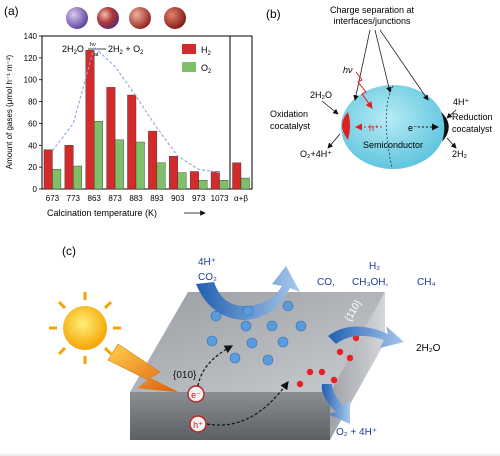 The image size is (500, 456). What do you see at coordinates (472, 117) in the screenshot?
I see `reduction-label-line1: Reduction` at bounding box center [472, 117].